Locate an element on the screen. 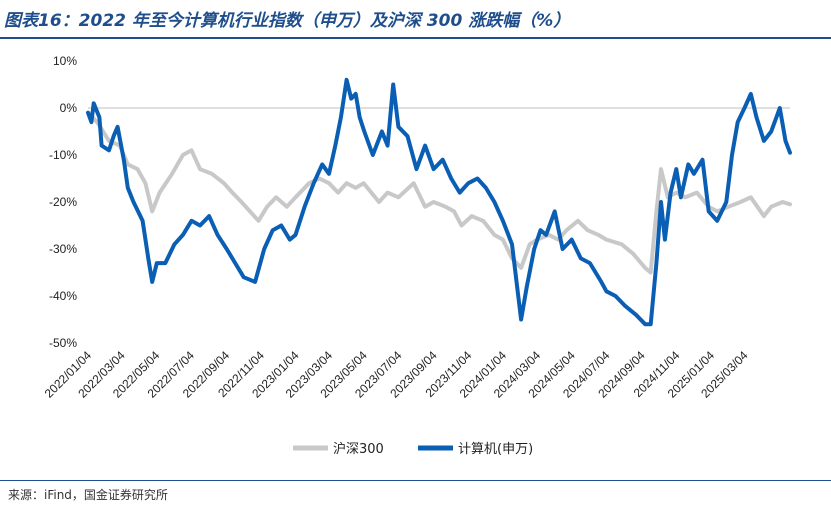  legend-label-computer: 计算机(申万) is located at coordinates (495, 449).